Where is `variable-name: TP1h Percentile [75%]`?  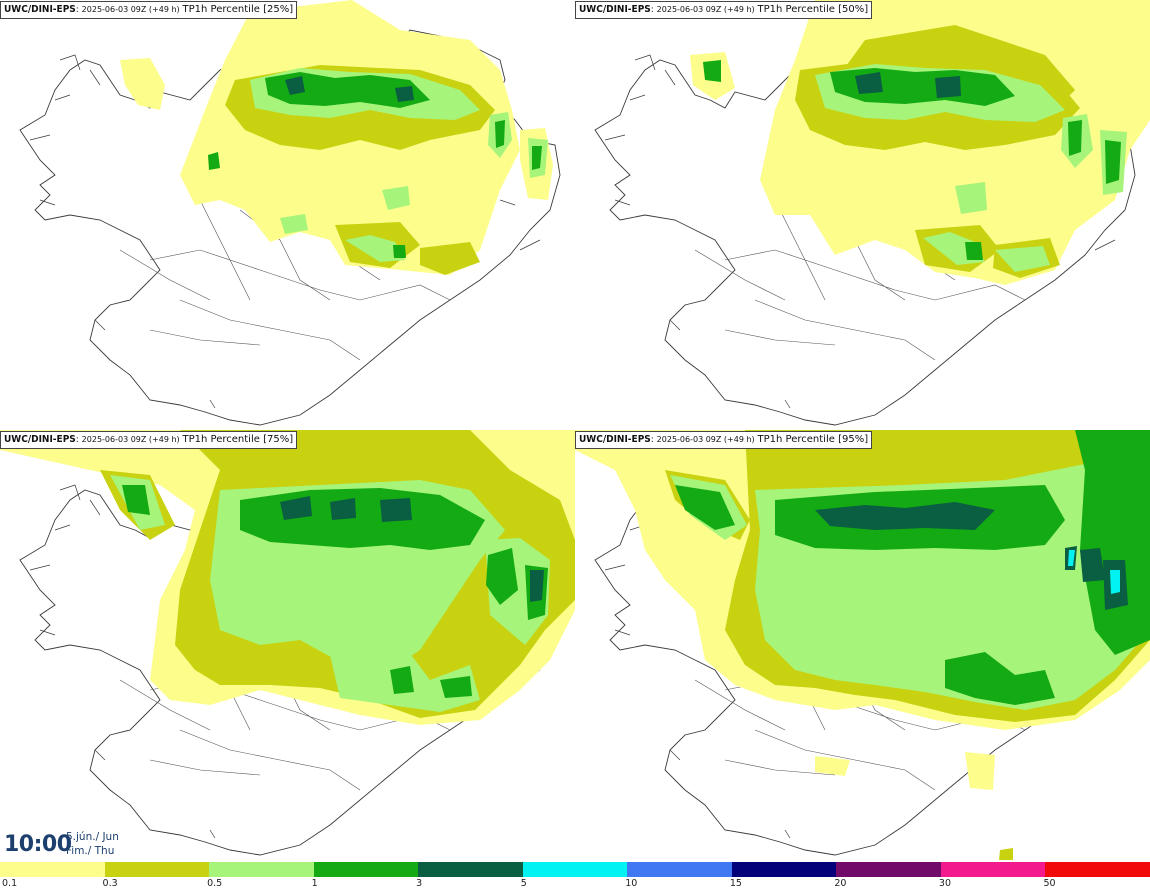 variable-name: TP1h Percentile [75%] is located at coordinates (238, 439).